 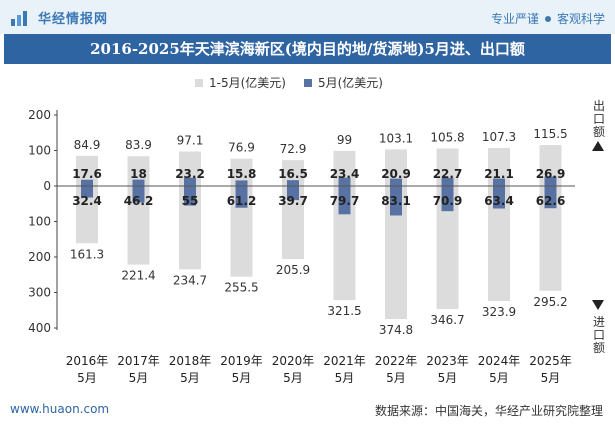 What do you see at coordinates (345, 174) in the screenshot?
I see `label-monthly-export: 23.4` at bounding box center [345, 174].